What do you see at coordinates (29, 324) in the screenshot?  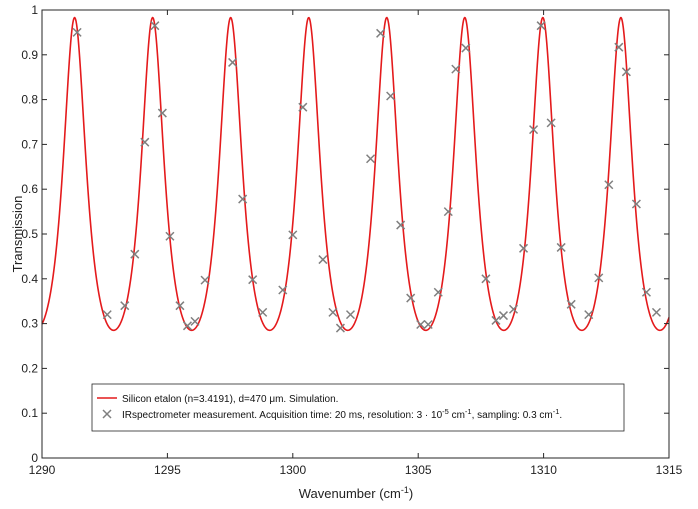 I see `y-tick-label: 0.3` at bounding box center [29, 324].